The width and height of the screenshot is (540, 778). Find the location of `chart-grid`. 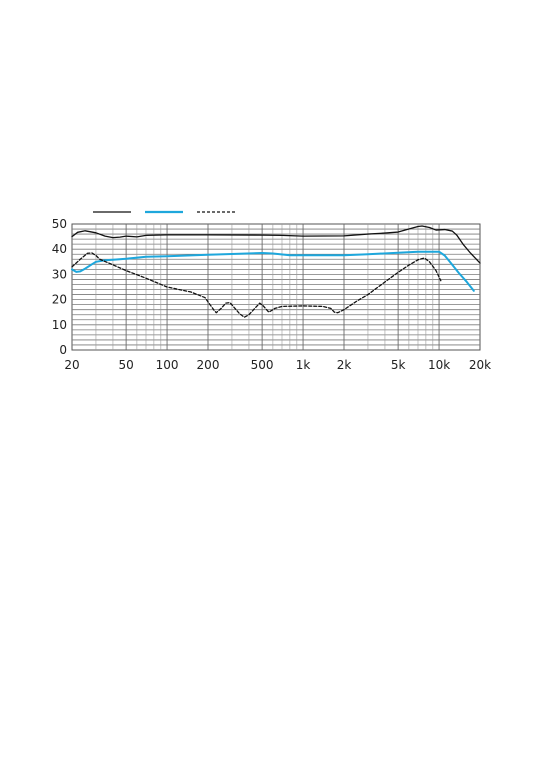

chart-grid is located at coordinates (276, 287).